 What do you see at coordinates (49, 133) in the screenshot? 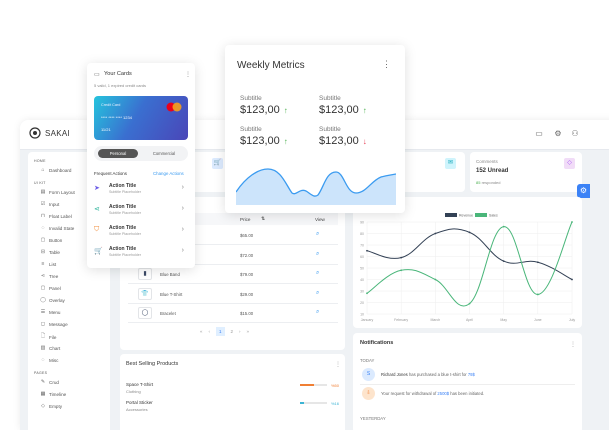
I see `logo: SAKAI` at bounding box center [49, 133].